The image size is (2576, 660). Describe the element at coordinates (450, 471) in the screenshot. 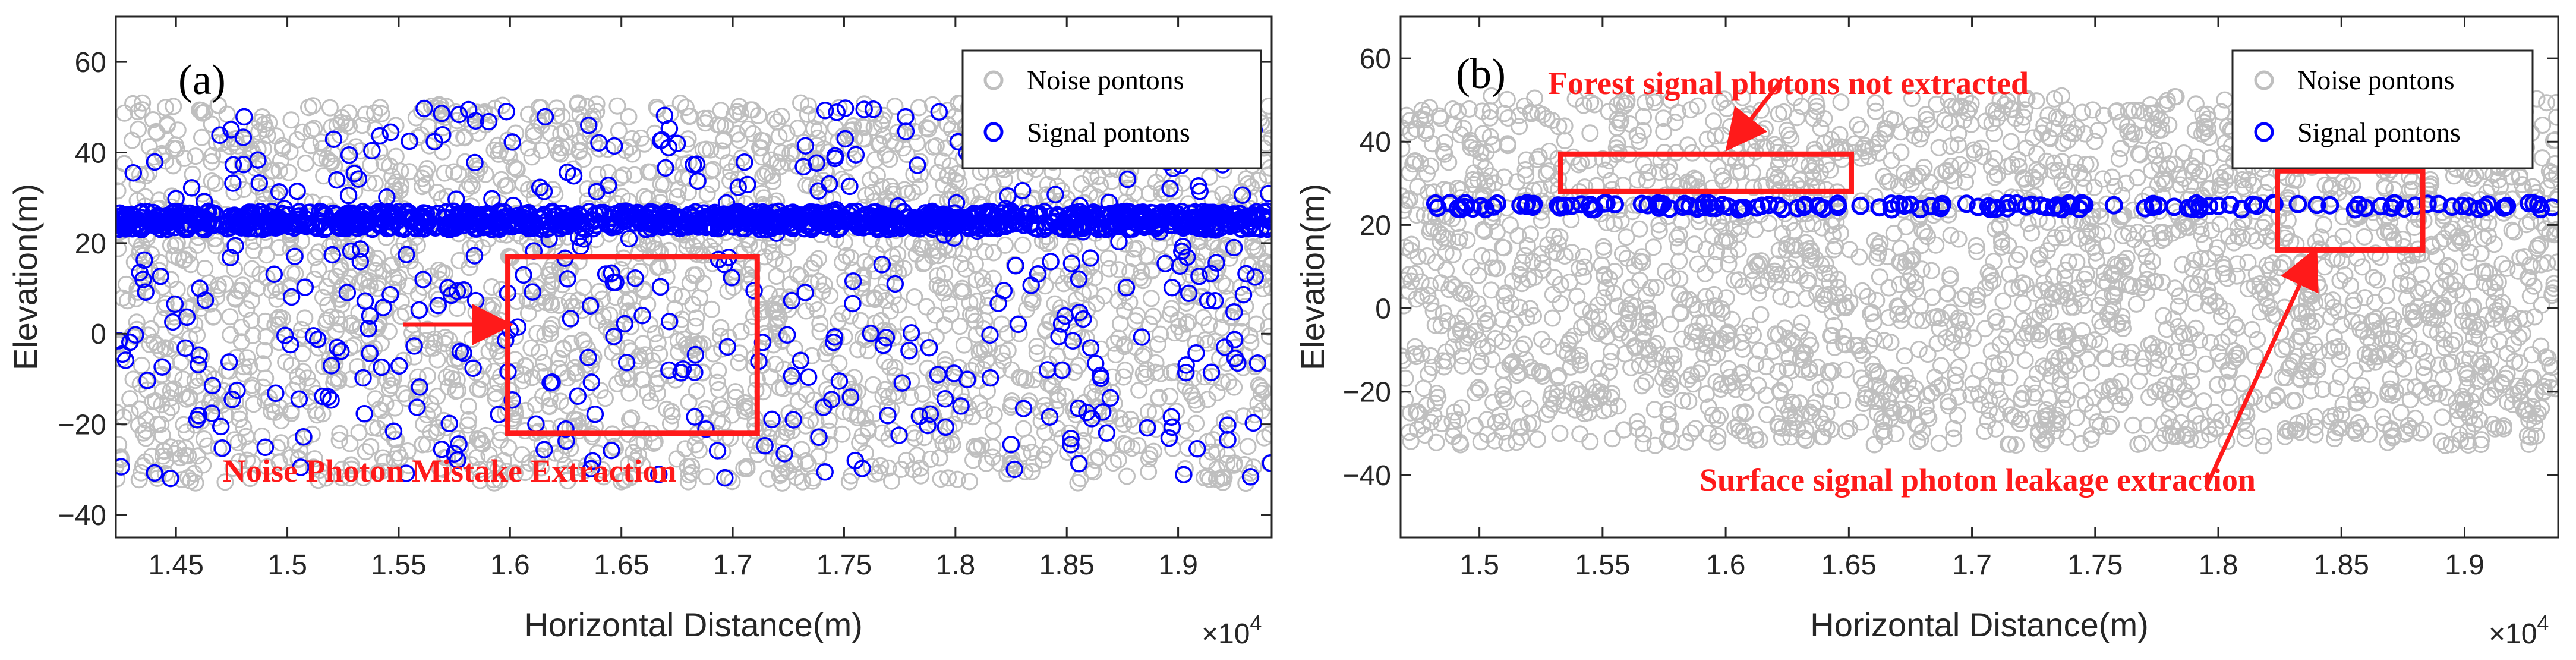

I see `annotation-text-a: Noise Photon Mistake Extraction` at that location.